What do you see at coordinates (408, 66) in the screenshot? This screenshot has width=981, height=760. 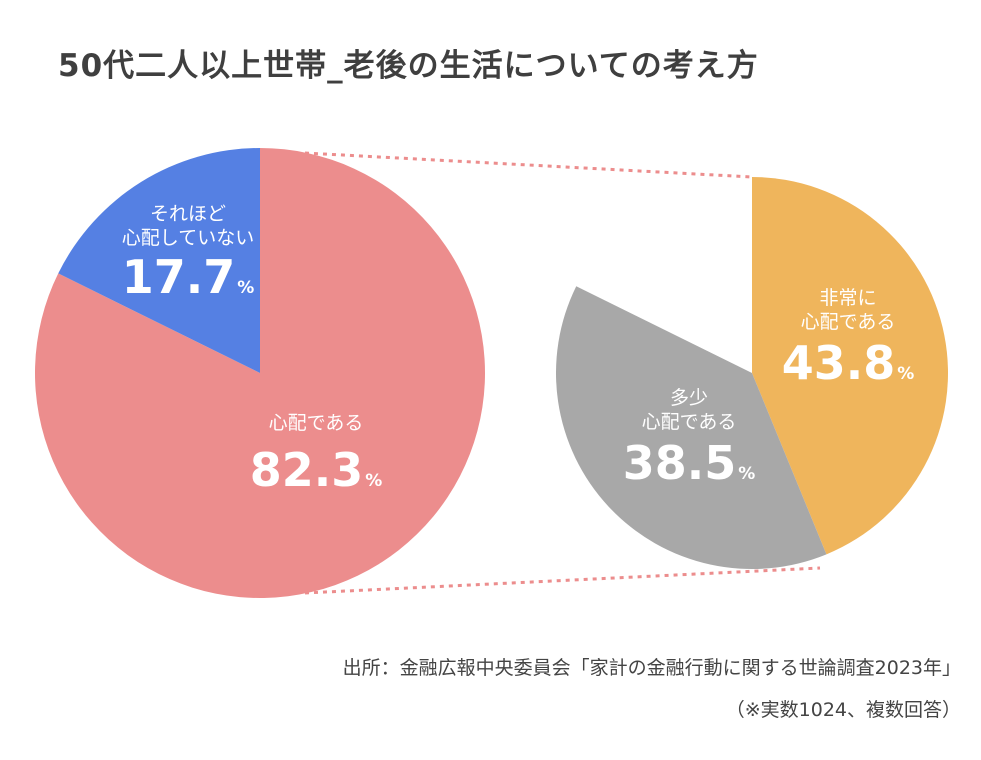 I see `chart-title: 50代二人以上世帯_老後の生活についての考え方` at bounding box center [408, 66].